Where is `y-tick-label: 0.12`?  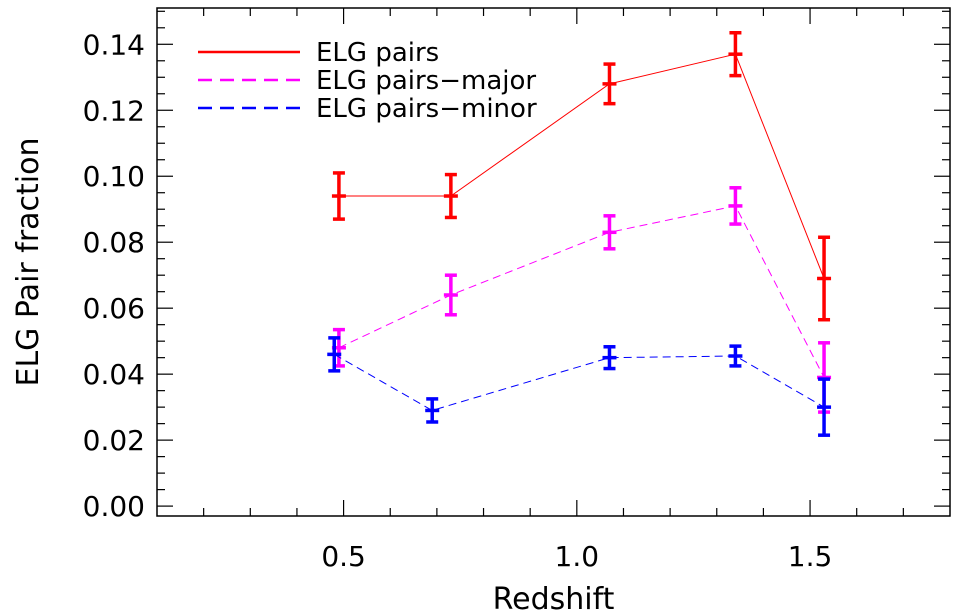
y-tick-label: 0.12 is located at coordinates (114, 110).